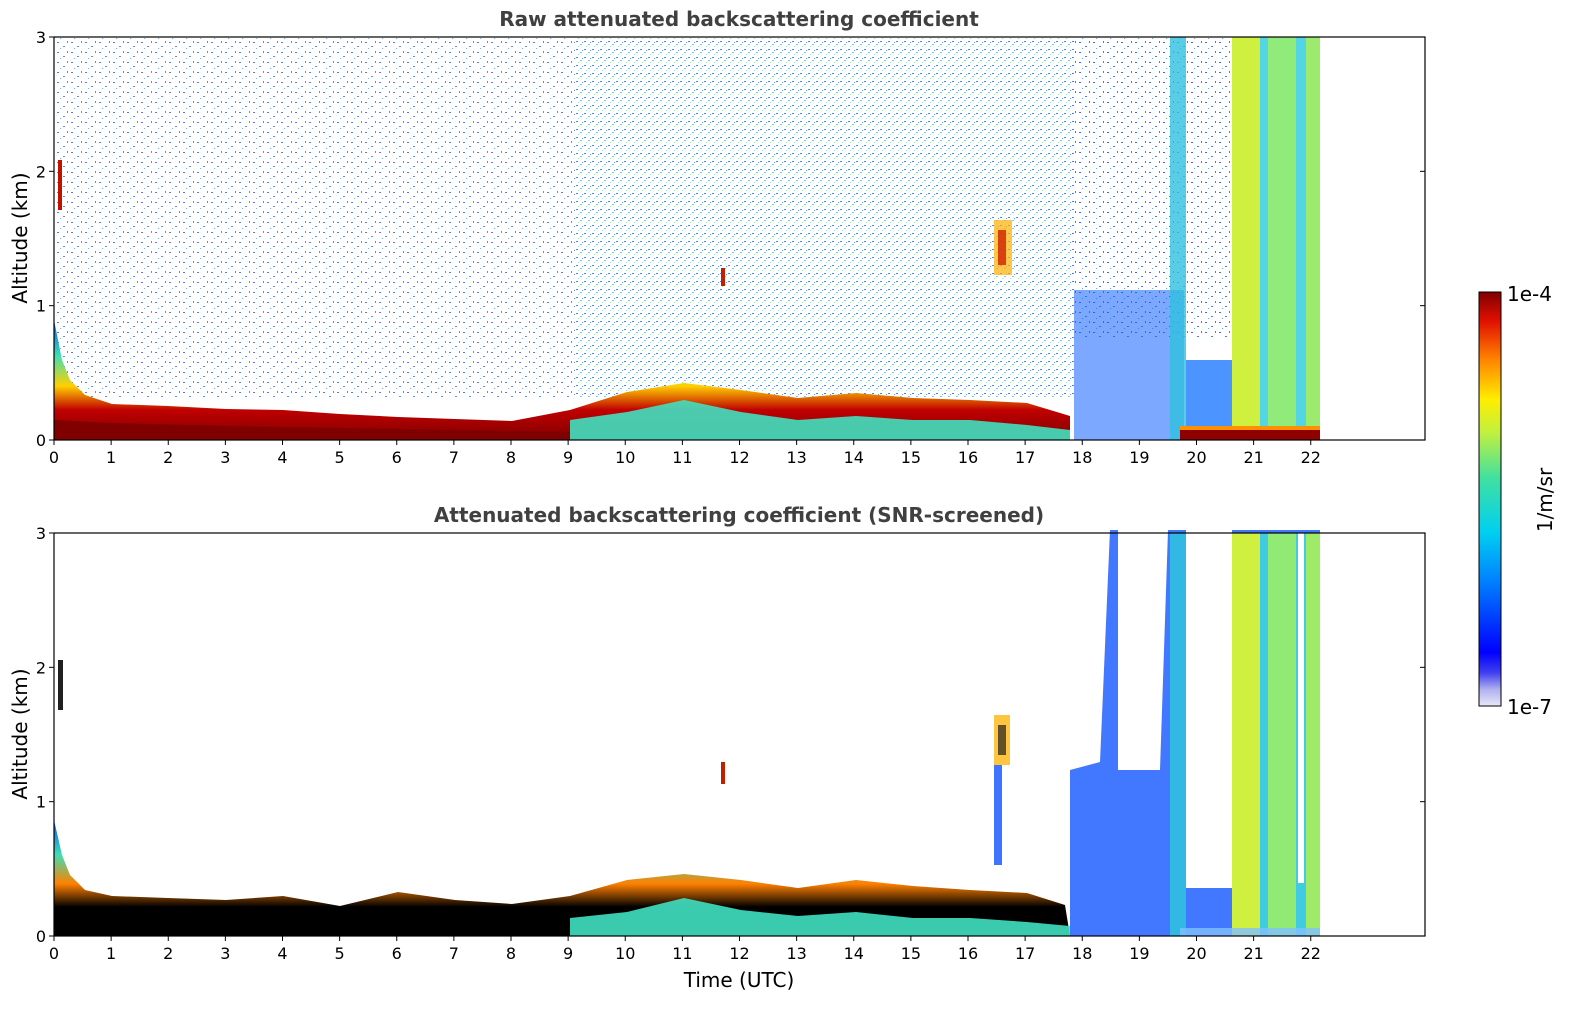 The width and height of the screenshot is (1595, 1020). What do you see at coordinates (1529, 294) in the screenshot?
I see `colorbar-max-label: 1e-4` at bounding box center [1529, 294].